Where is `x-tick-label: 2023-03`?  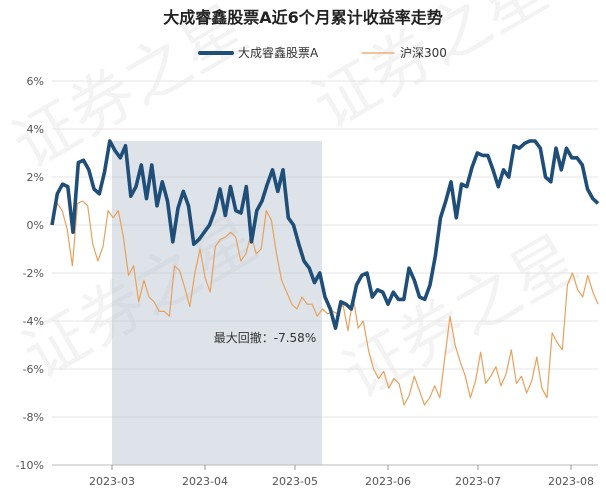 x-tick-label: 2023-03 is located at coordinates (112, 481).